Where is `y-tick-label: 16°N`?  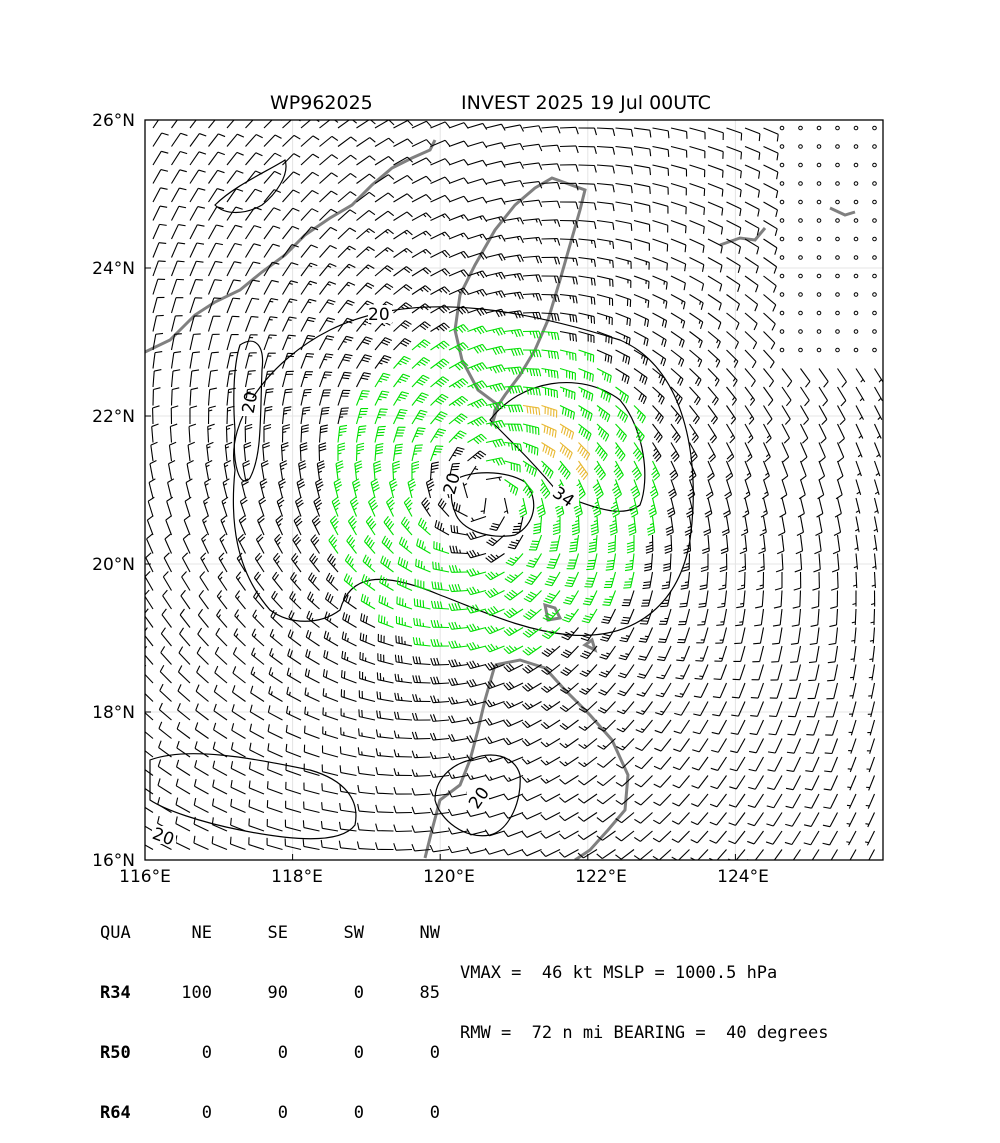
y-tick-label: 16°N is located at coordinates (113, 861).